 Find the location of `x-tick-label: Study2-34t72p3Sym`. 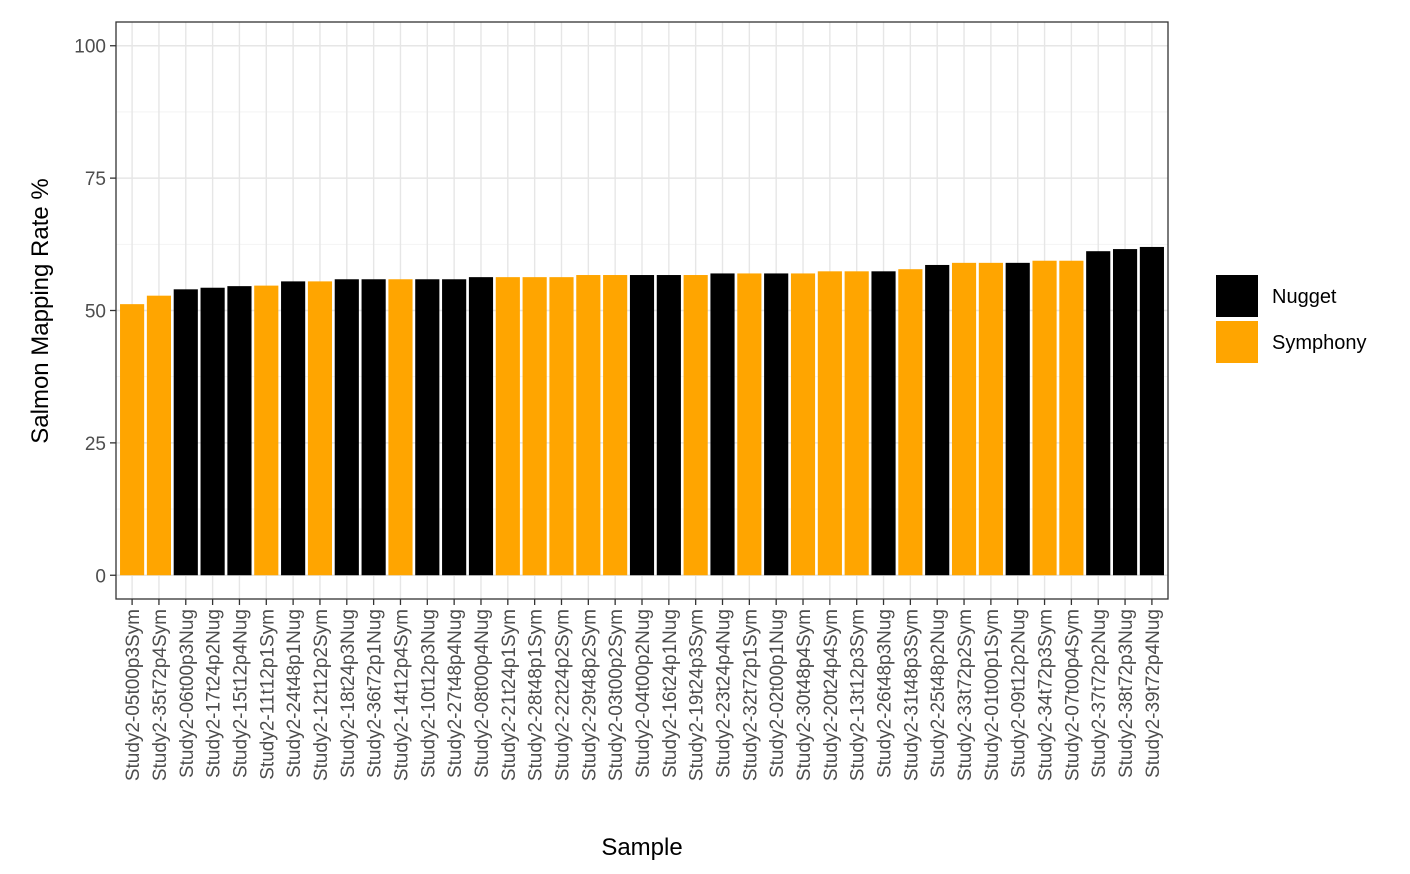

x-tick-label: Study2-34t72p3Sym is located at coordinates (1046, 695).